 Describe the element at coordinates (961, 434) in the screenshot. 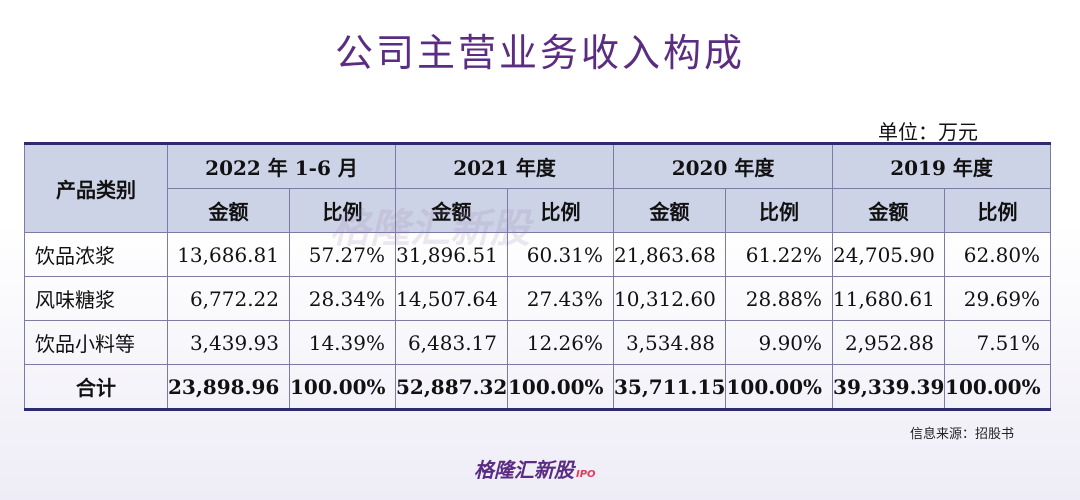

I see `source-note: 信息来源：招股书` at that location.